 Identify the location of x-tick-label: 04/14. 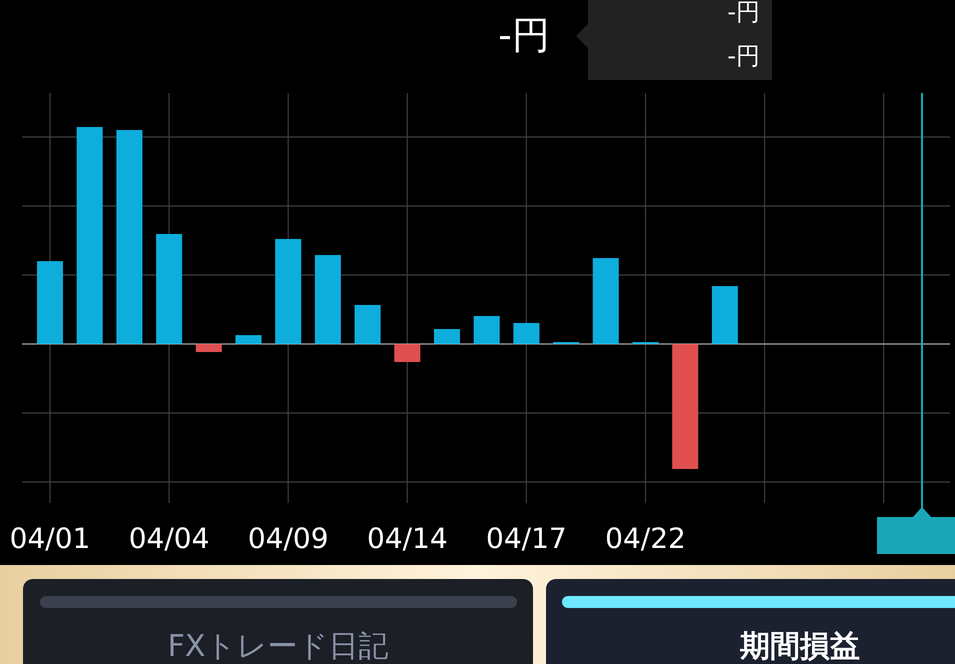
(407, 538).